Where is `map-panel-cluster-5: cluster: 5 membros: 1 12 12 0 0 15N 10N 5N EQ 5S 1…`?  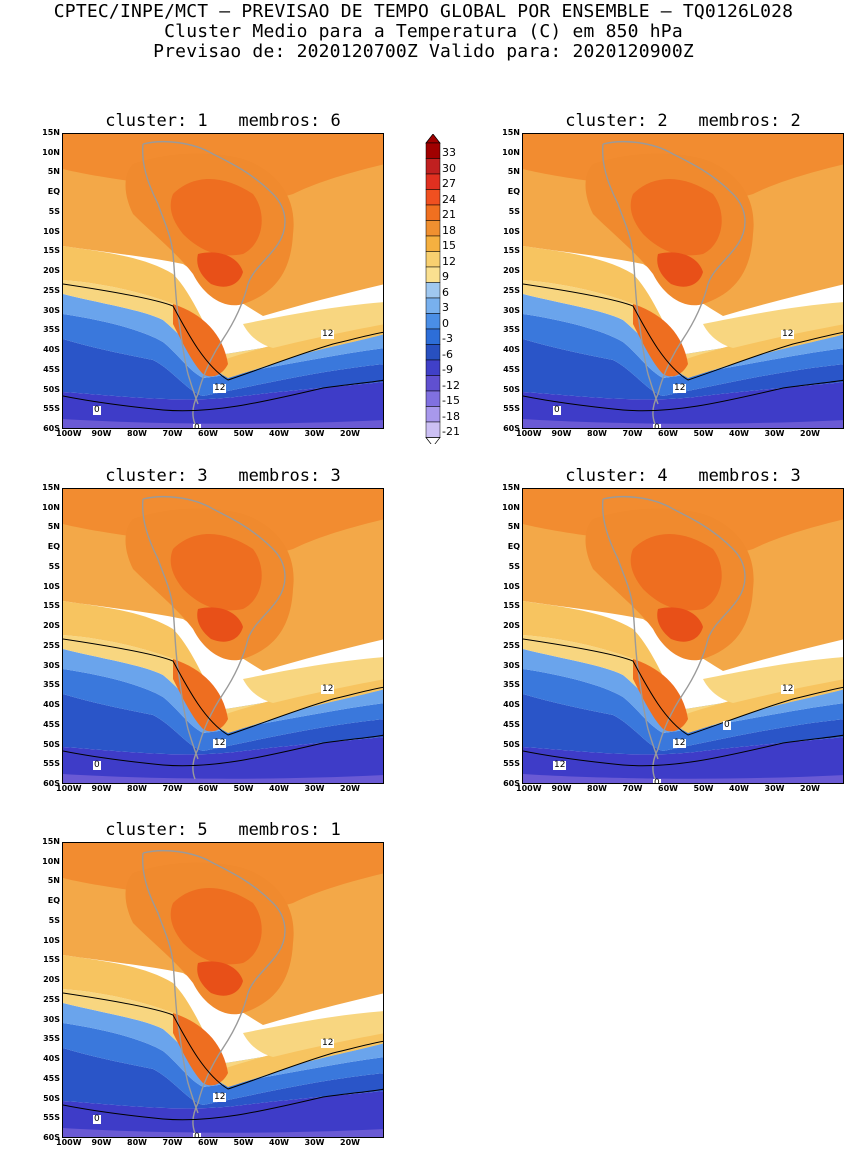 map-panel-cluster-5: cluster: 5 membros: 1 12 12 0 0 15N 10N 5N EQ 5S 1… is located at coordinates (192, 983).